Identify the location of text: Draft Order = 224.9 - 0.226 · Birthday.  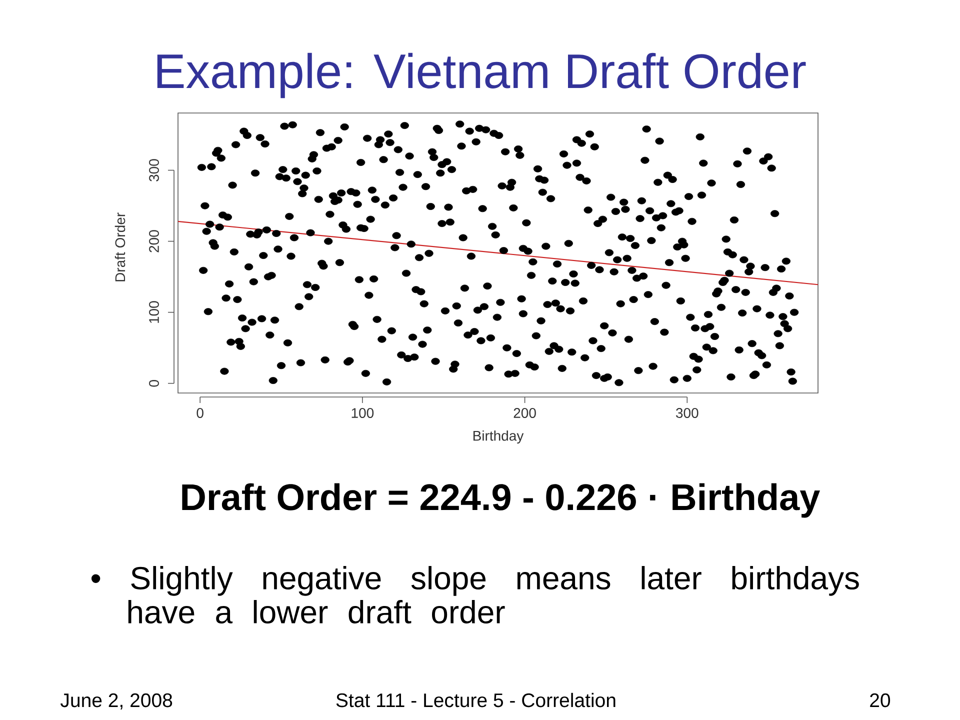
(501, 500).